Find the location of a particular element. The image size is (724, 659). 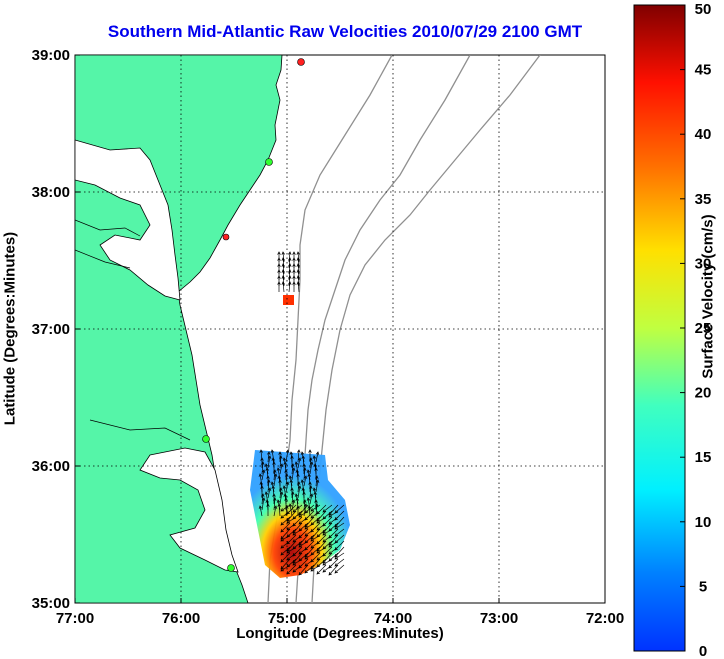

colorbar-tick-label: 45 is located at coordinates (703, 70).